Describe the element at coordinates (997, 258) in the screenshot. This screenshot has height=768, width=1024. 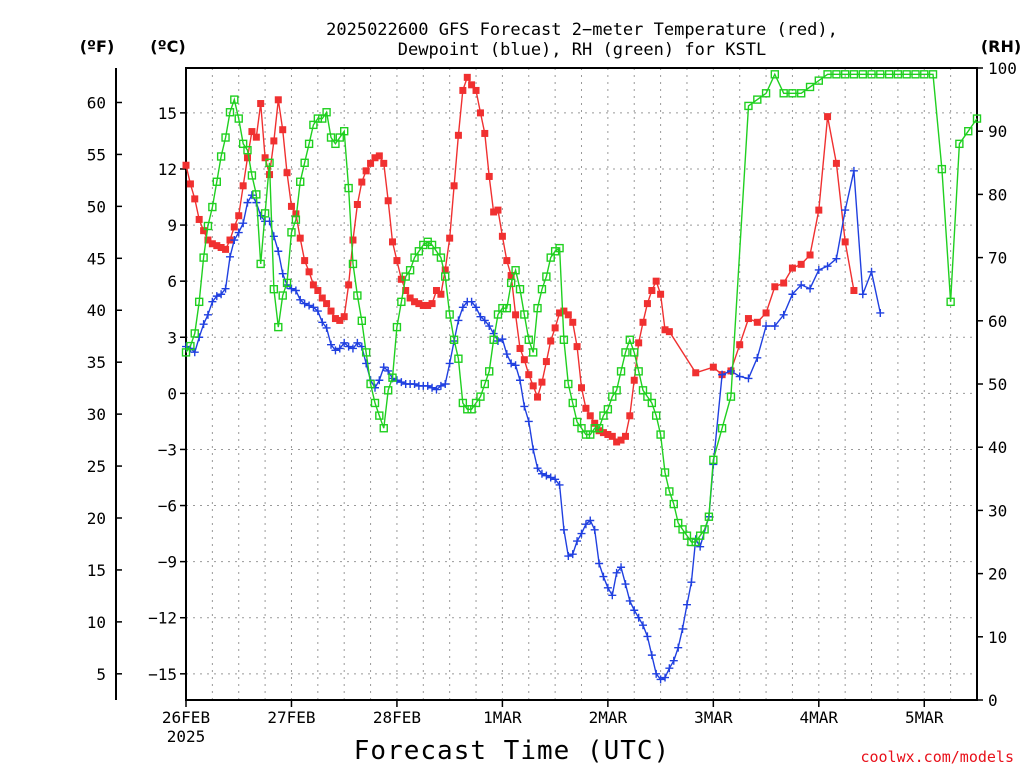
I see `rh-tick-label: 70` at that location.